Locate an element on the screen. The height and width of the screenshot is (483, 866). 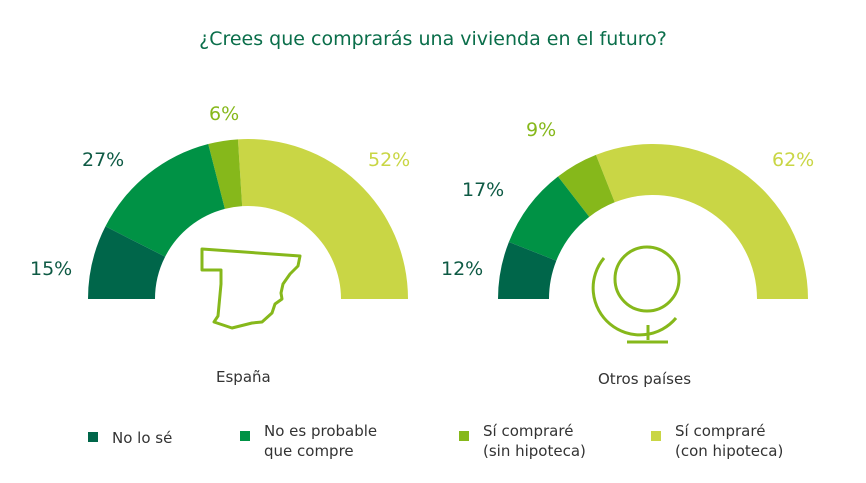
legend-label: No es probable que compre is located at coordinates (321, 441).